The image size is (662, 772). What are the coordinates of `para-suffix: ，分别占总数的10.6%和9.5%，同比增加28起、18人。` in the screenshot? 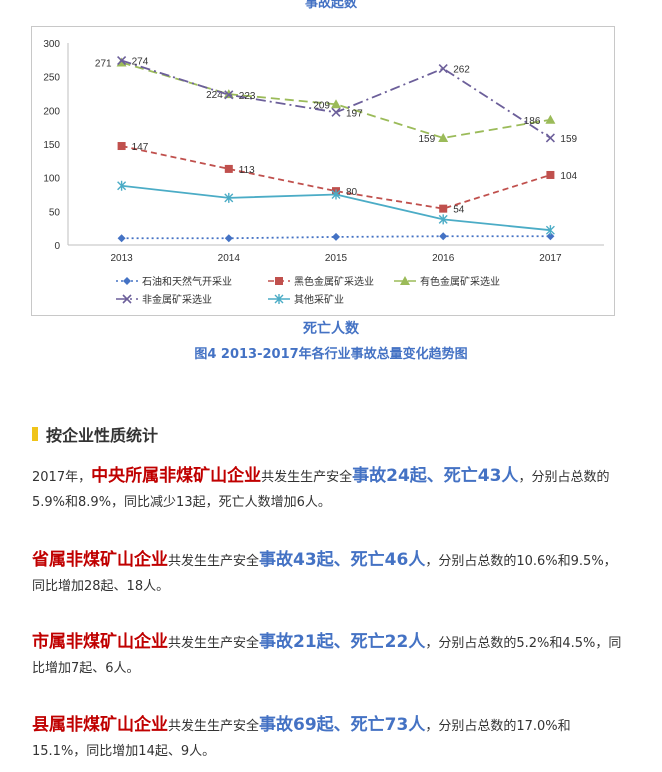 It's located at (324, 574).